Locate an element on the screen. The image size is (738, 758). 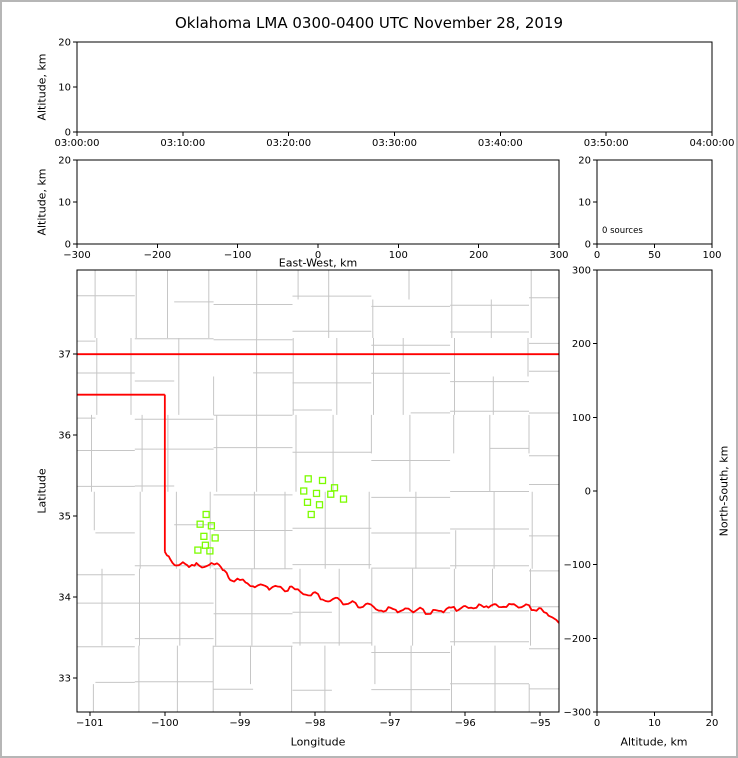
svg-text: −99 is located at coordinates (239, 723).